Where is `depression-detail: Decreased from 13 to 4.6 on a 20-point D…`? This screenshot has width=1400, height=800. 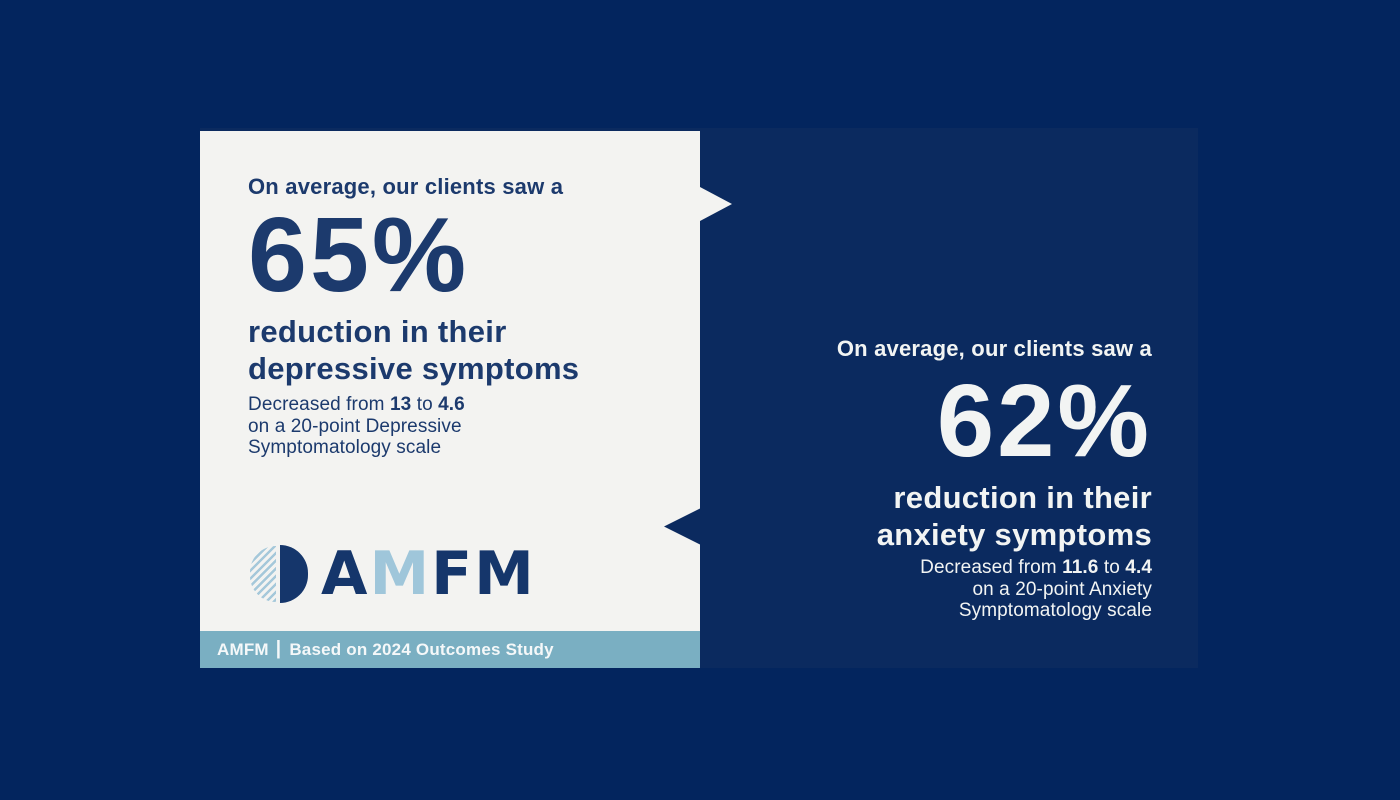
depression-detail: Decreased from 13 to 4.6 on a 20-point D… is located at coordinates (454, 426).